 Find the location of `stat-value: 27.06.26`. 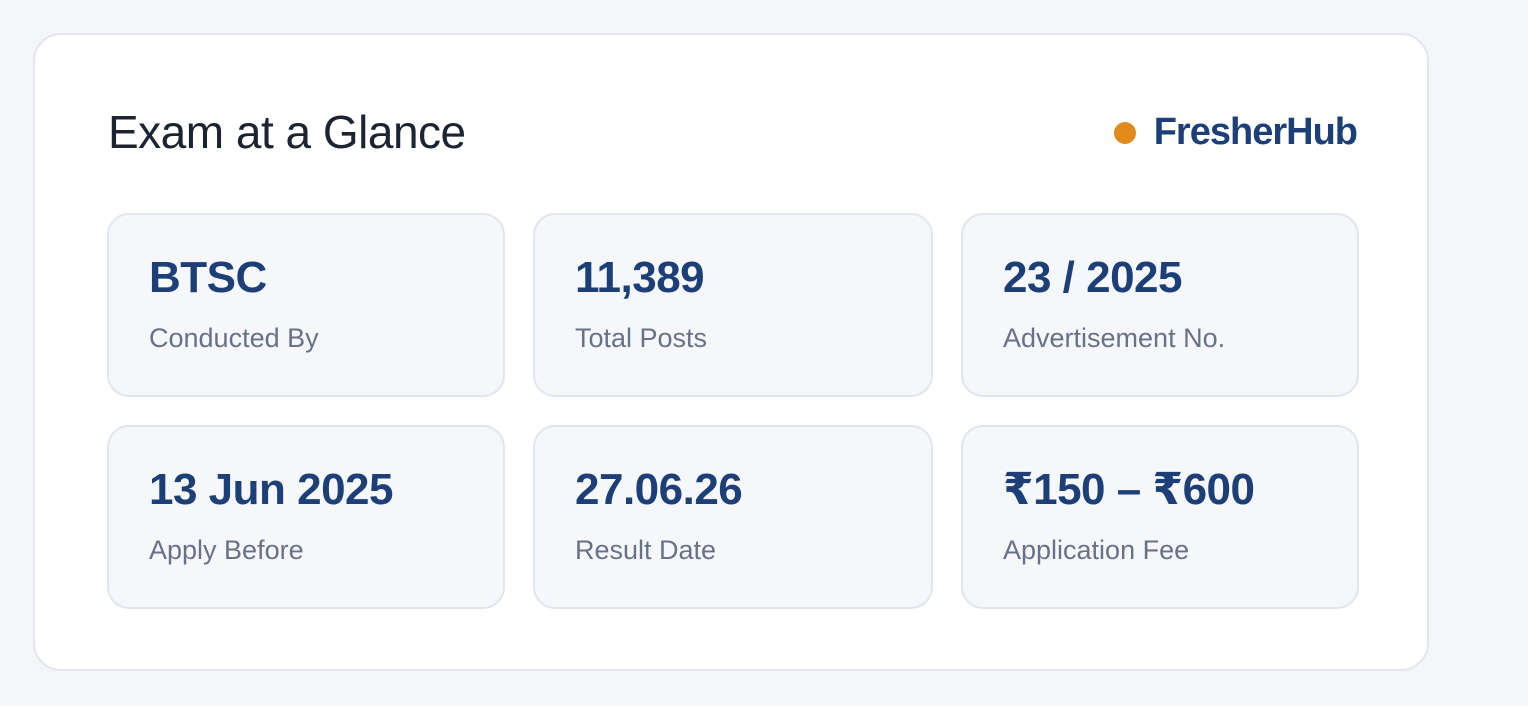

stat-value: 27.06.26 is located at coordinates (659, 489).